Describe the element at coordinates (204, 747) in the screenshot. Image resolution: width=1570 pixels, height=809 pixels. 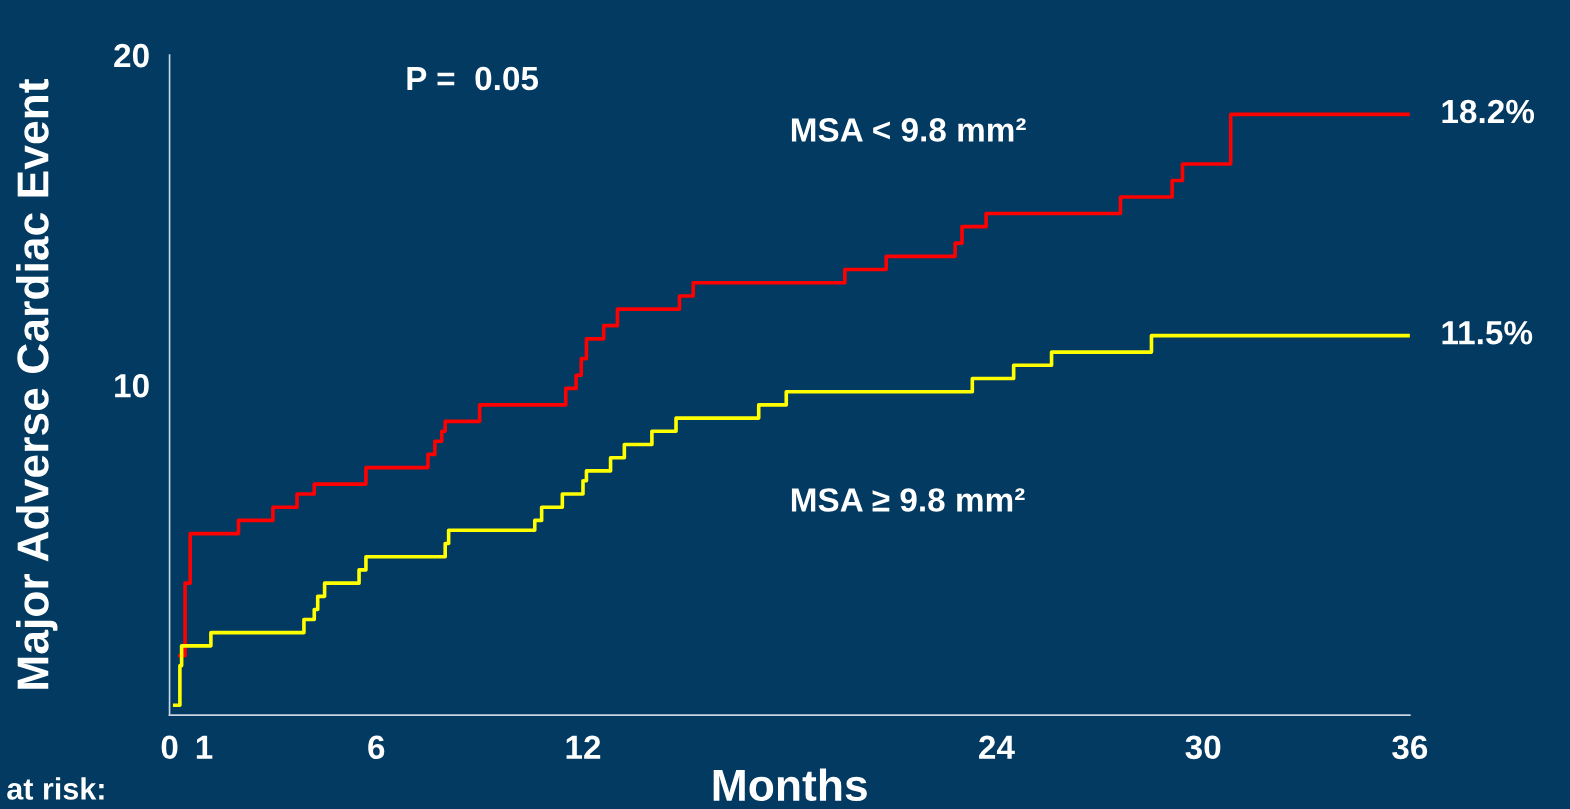
I see `x-tick-label: 1` at that location.